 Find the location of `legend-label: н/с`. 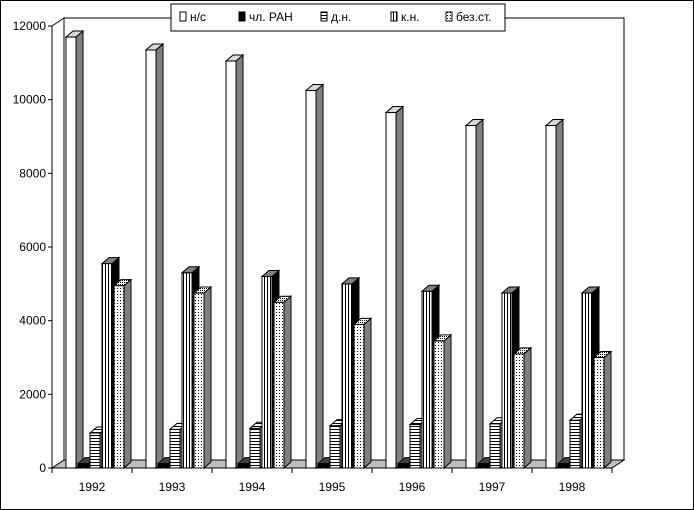

legend-label: н/с is located at coordinates (198, 17).